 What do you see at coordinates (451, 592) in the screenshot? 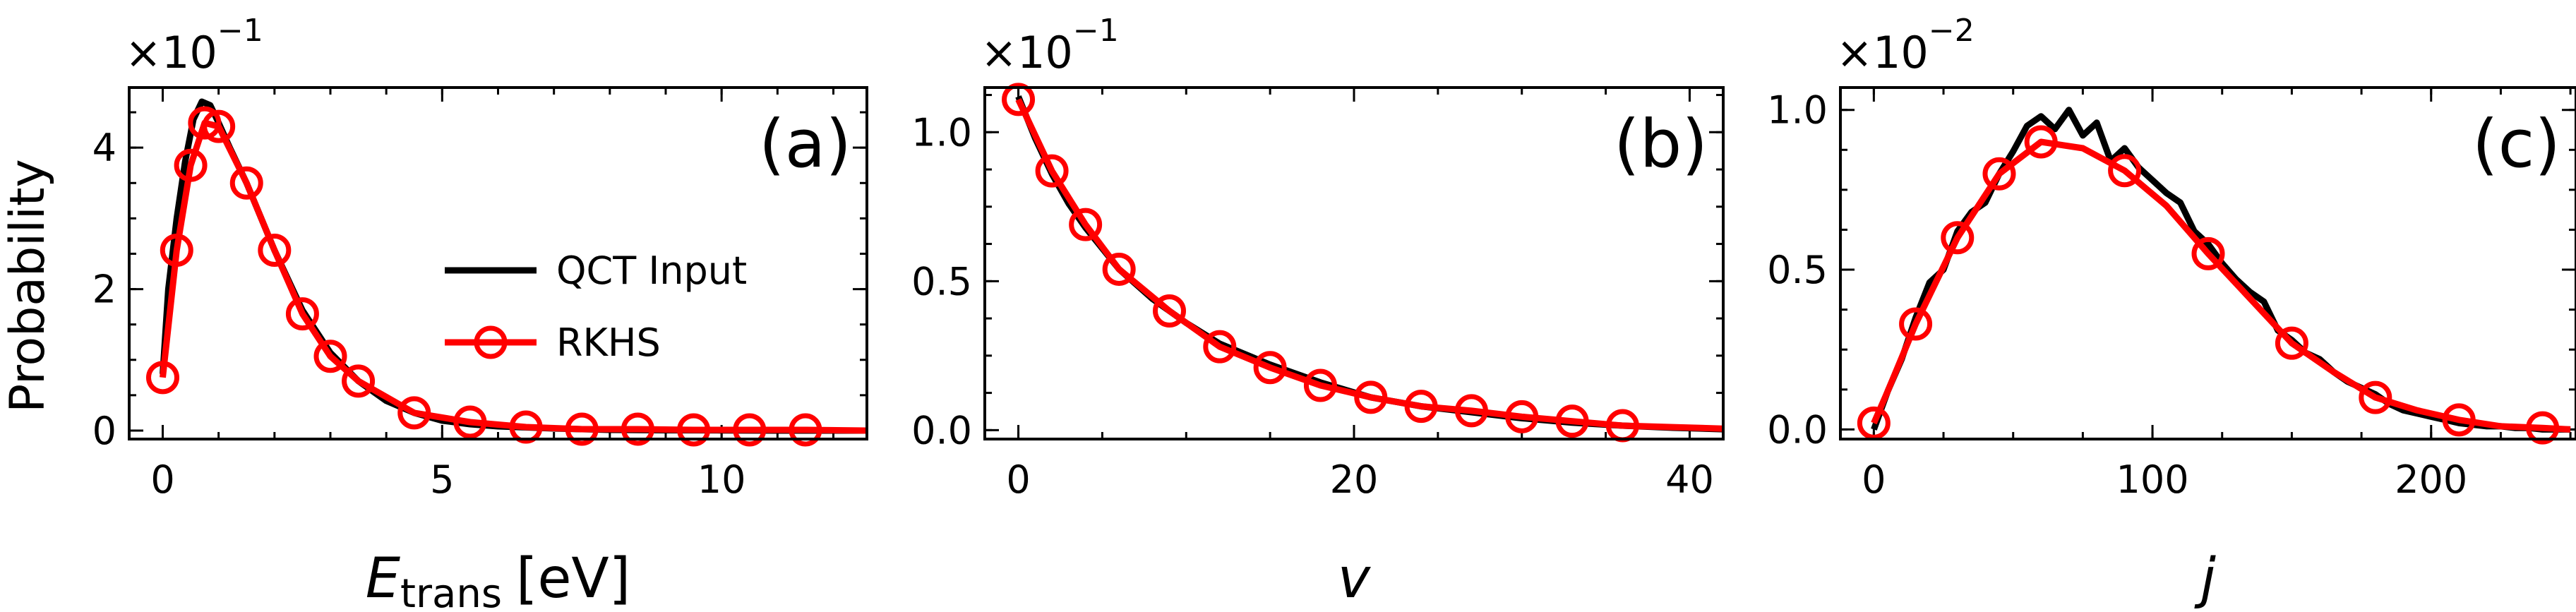
I see `x-axis-label-subscript: trans` at bounding box center [451, 592].